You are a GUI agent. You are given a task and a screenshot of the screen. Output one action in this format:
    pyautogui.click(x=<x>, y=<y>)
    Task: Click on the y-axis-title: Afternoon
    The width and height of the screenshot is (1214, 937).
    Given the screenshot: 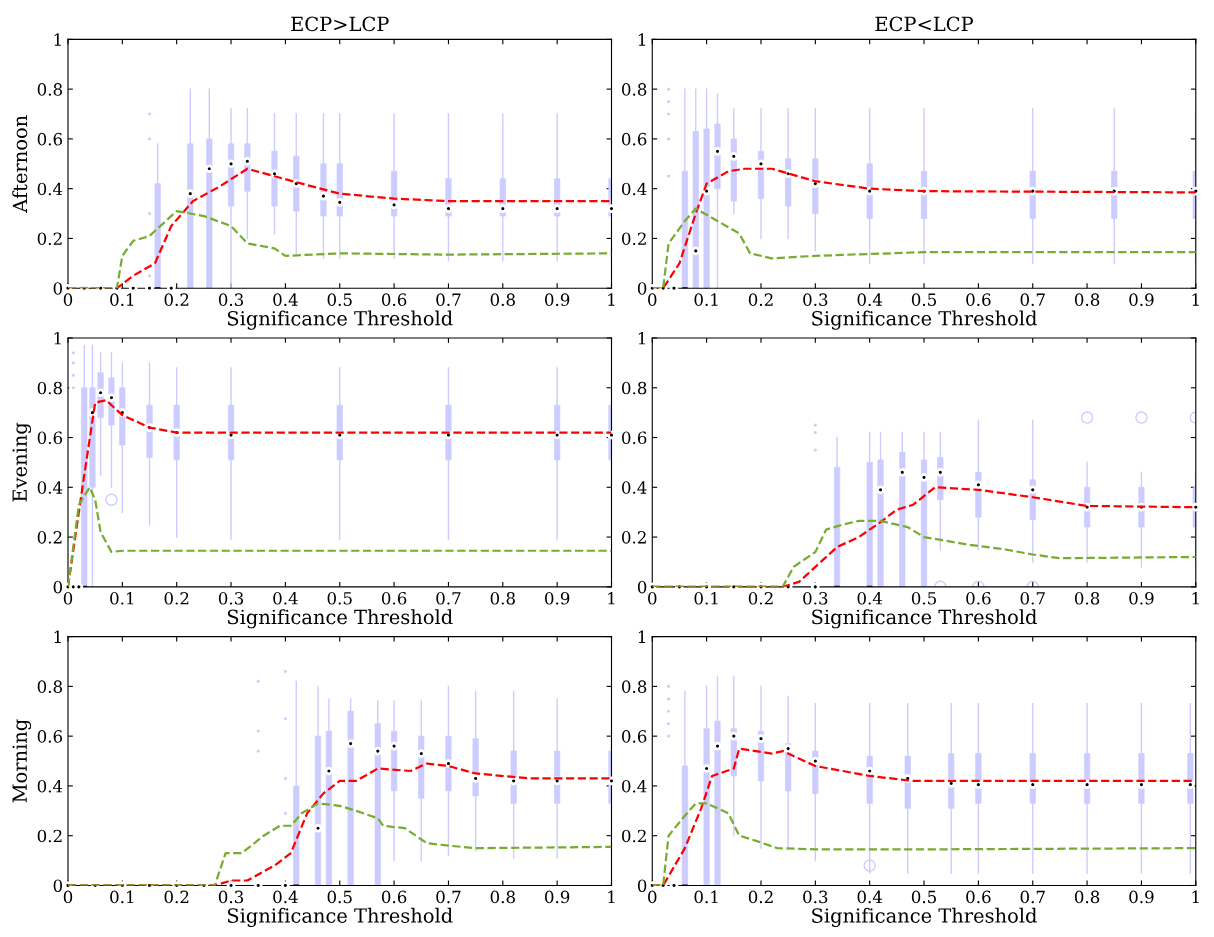 What is the action you would take?
    pyautogui.click(x=20, y=164)
    